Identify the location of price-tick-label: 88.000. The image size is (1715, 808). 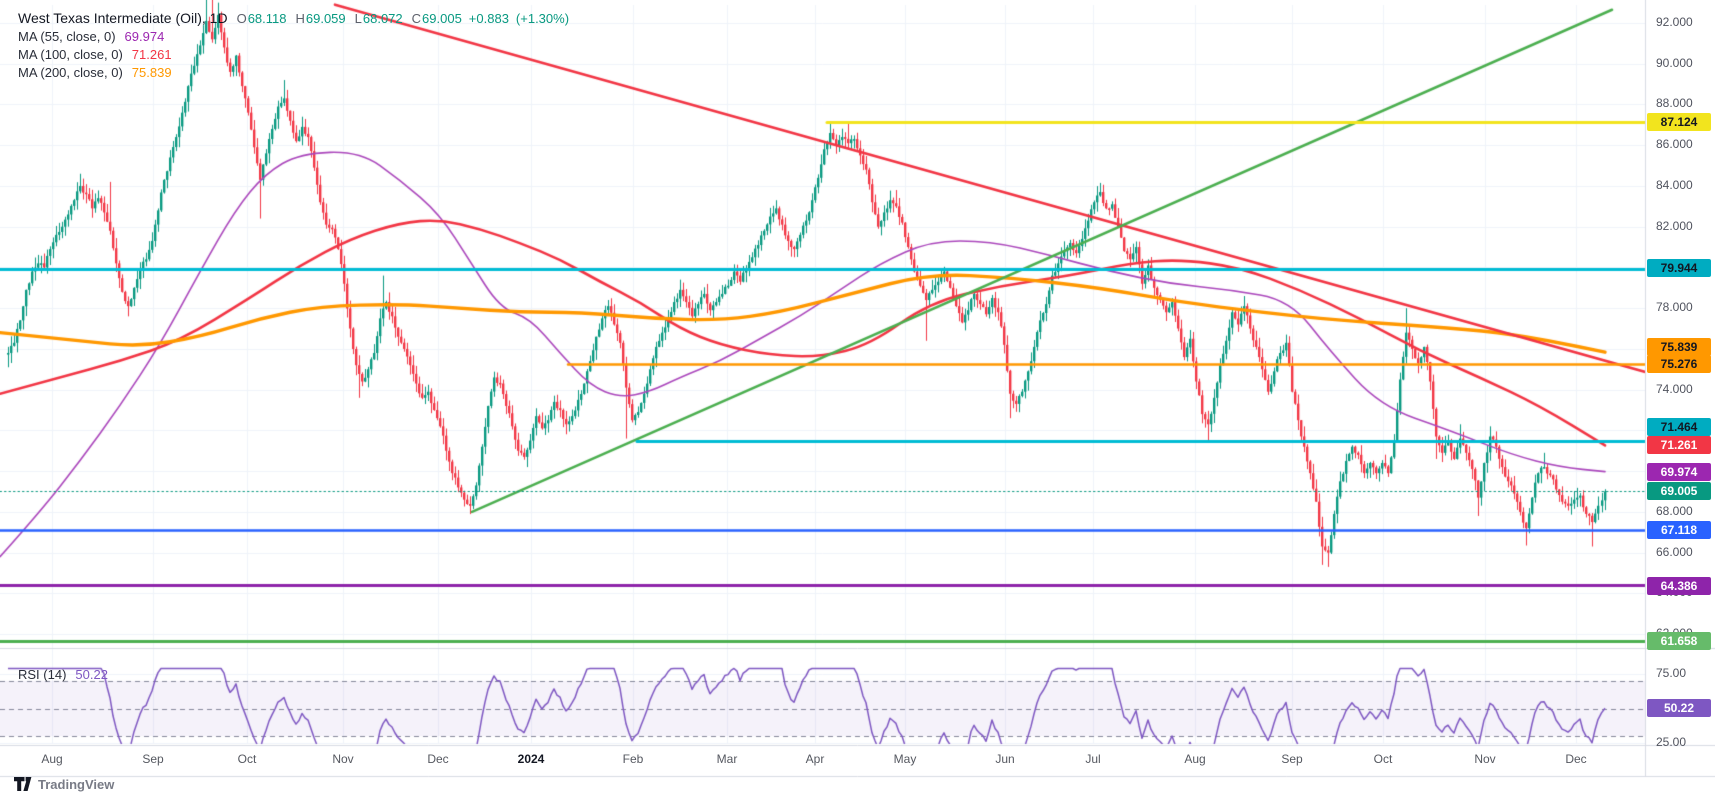
(1674, 103).